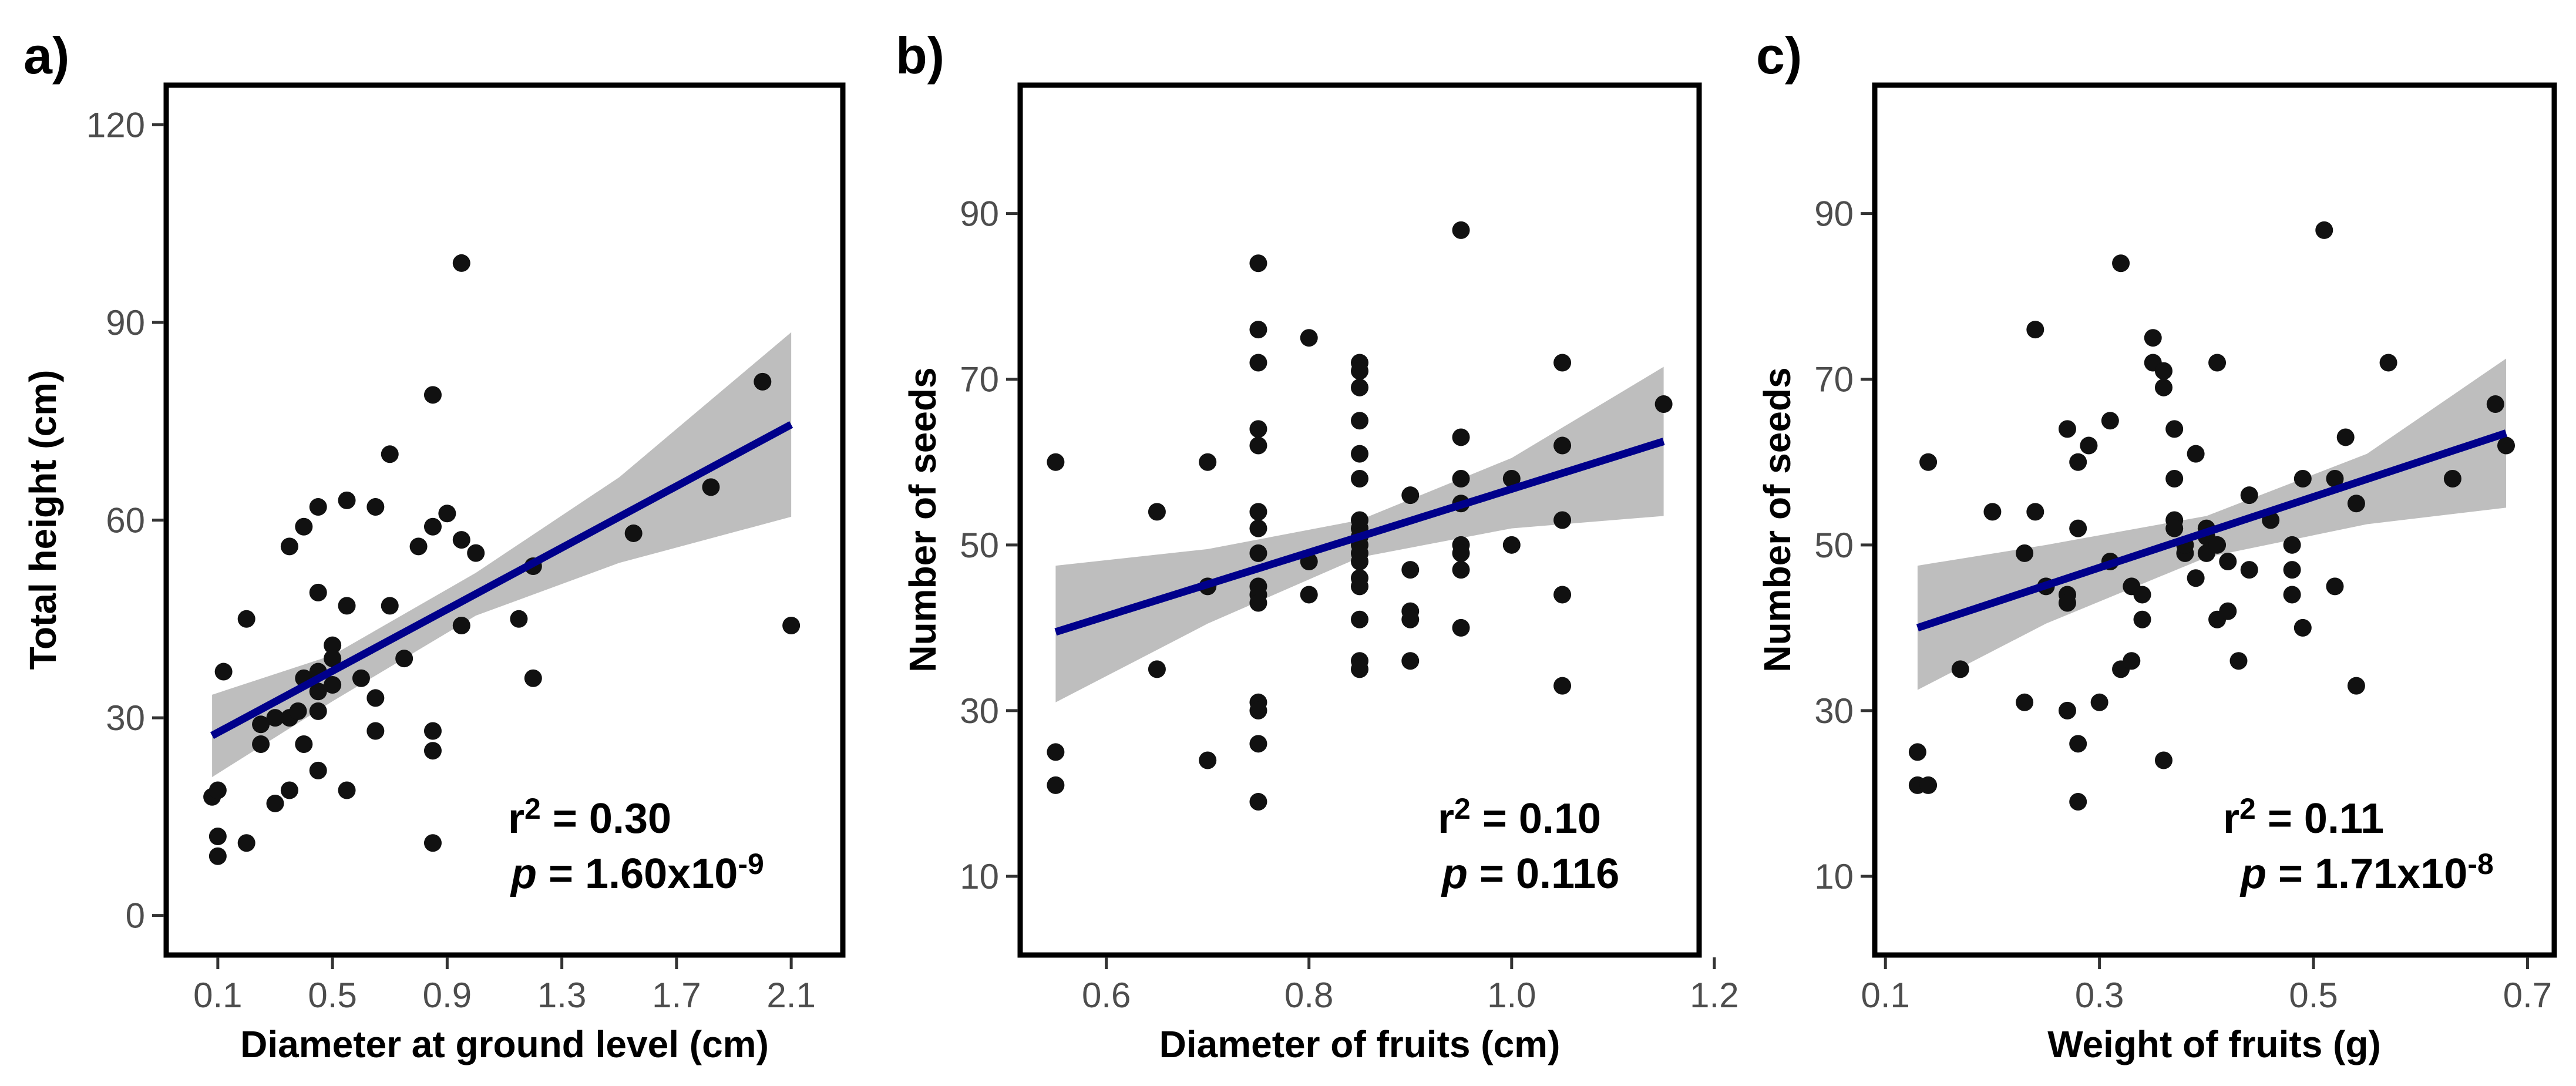 The image size is (2576, 1086). Describe the element at coordinates (2212, 530) in the screenshot. I see `panel-c-fit-line` at that location.